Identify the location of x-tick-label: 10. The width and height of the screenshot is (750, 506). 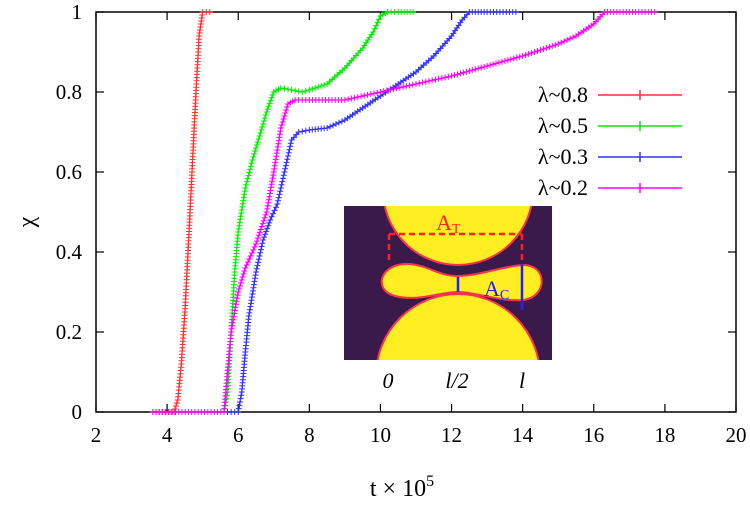
(380, 435).